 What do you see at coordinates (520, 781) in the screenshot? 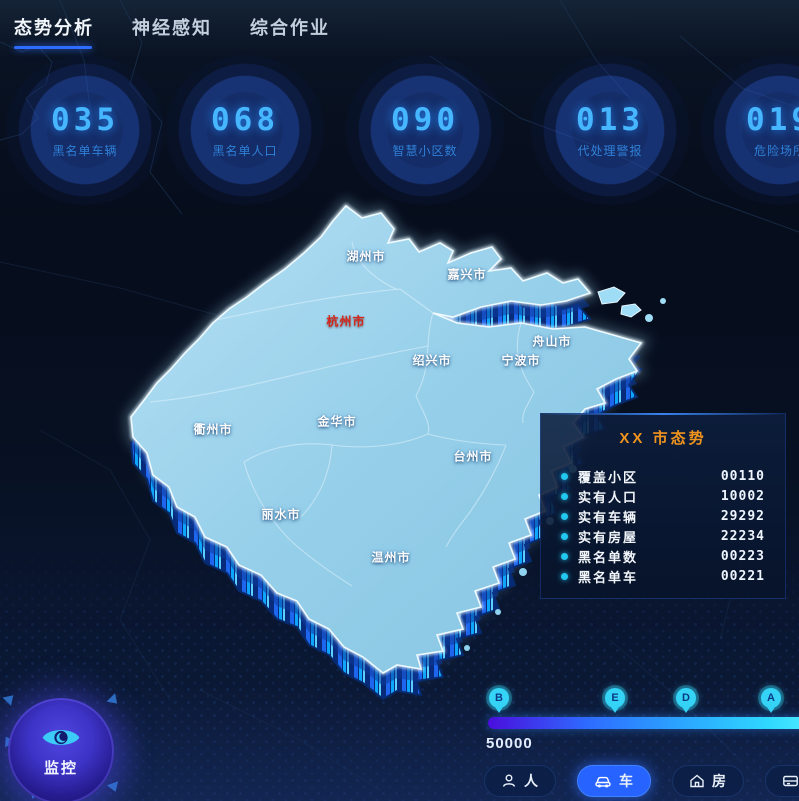
I see `toggle-person: 人` at bounding box center [520, 781].